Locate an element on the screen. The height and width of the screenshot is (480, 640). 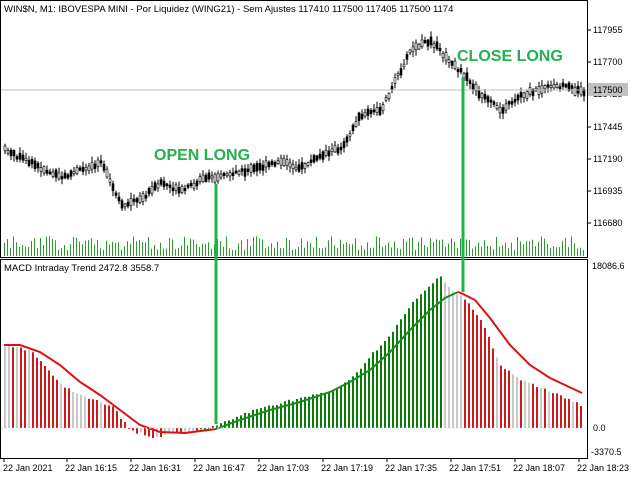
time-tick: 22 Jan 16:15 is located at coordinates (91, 468).